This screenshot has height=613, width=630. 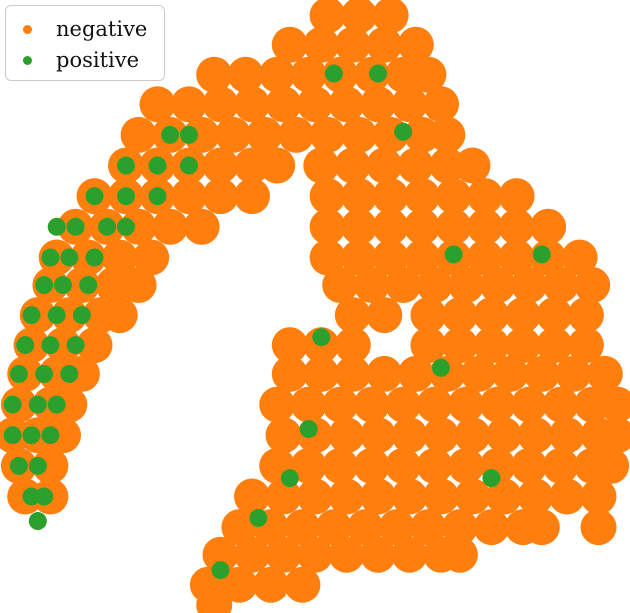 What do you see at coordinates (102, 29) in the screenshot?
I see `legend-label-negative: negative` at bounding box center [102, 29].